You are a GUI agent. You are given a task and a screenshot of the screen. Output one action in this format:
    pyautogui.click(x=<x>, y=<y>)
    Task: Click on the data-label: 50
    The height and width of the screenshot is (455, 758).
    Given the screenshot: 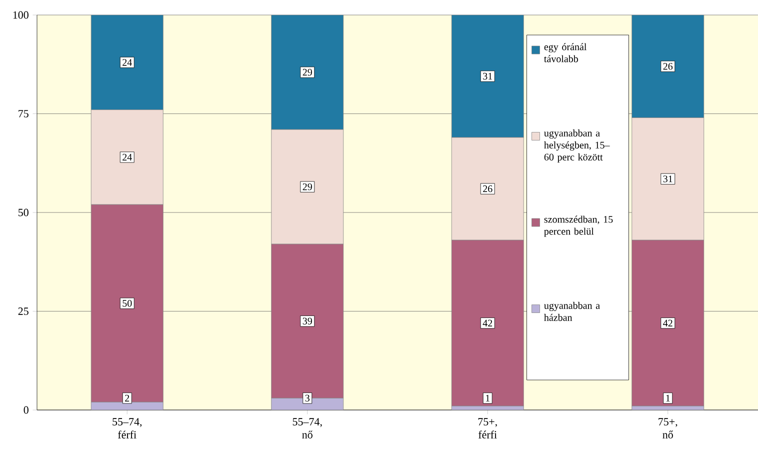 What is the action you would take?
    pyautogui.click(x=127, y=303)
    